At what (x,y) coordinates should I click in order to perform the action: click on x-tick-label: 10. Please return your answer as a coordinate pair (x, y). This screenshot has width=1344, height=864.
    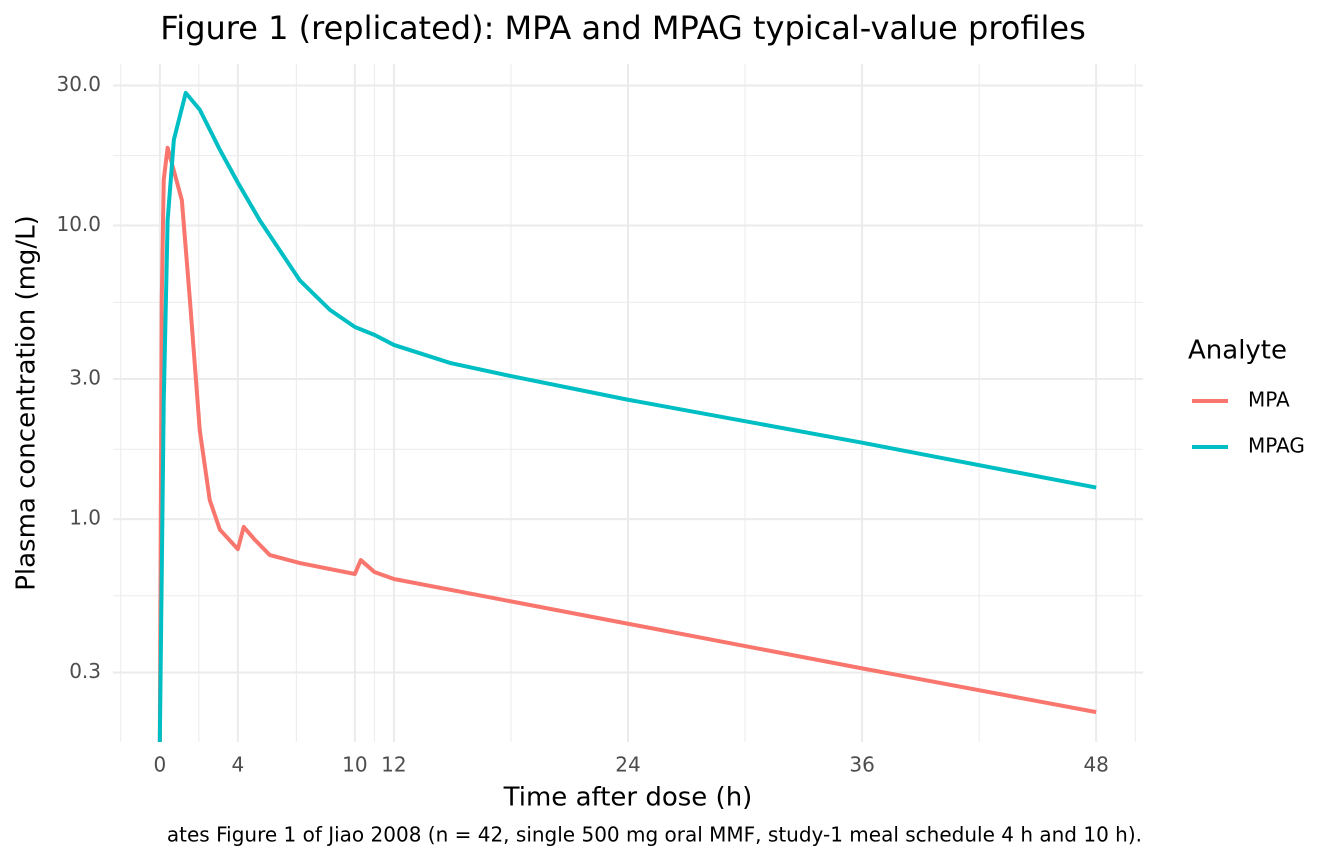
    Looking at the image, I should click on (354, 765).